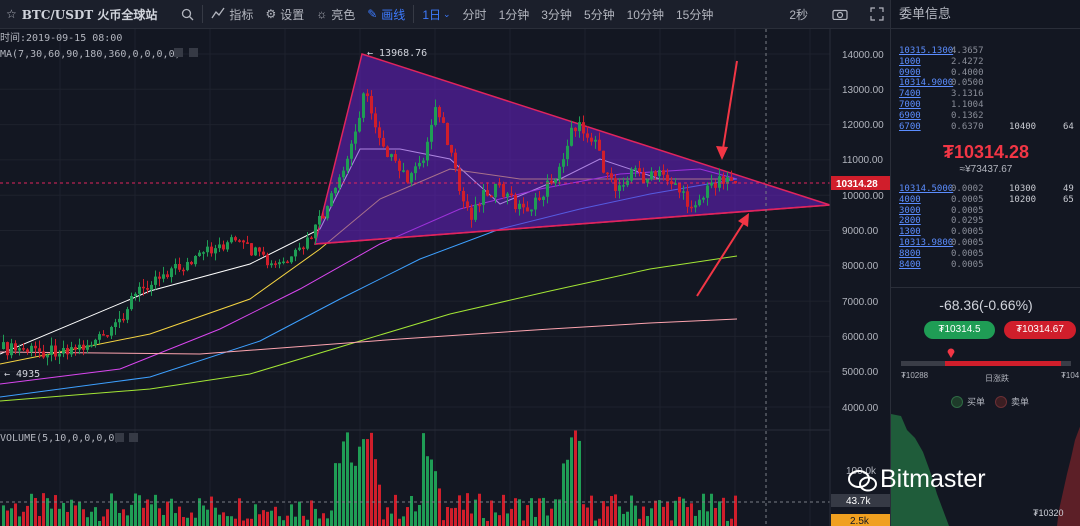 Image resolution: width=1080 pixels, height=526 pixels. I want to click on star-icon: ☆, so click(11, 14).